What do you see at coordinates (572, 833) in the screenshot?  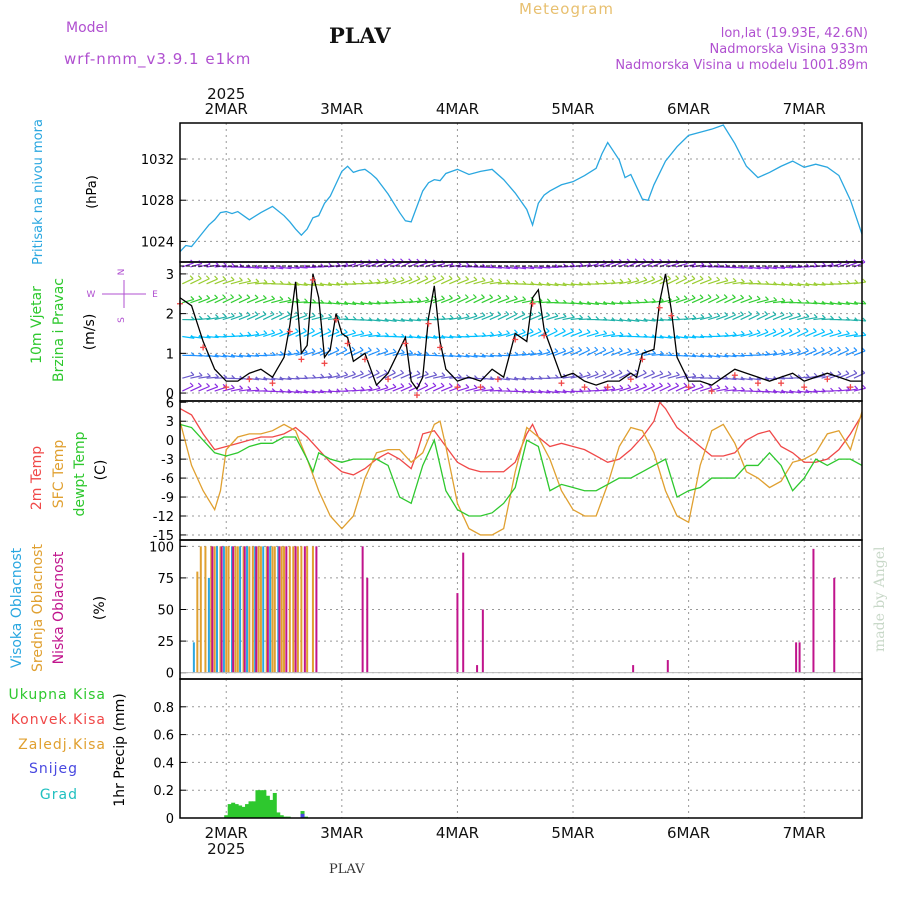 I see `x-label-bottom-3: 5MAR` at bounding box center [572, 833].